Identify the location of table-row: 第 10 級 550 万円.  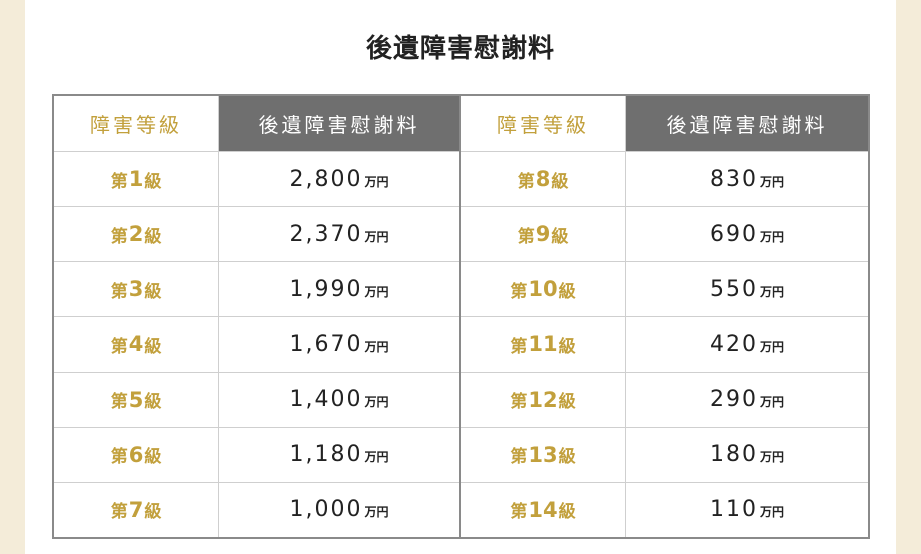
(664, 289).